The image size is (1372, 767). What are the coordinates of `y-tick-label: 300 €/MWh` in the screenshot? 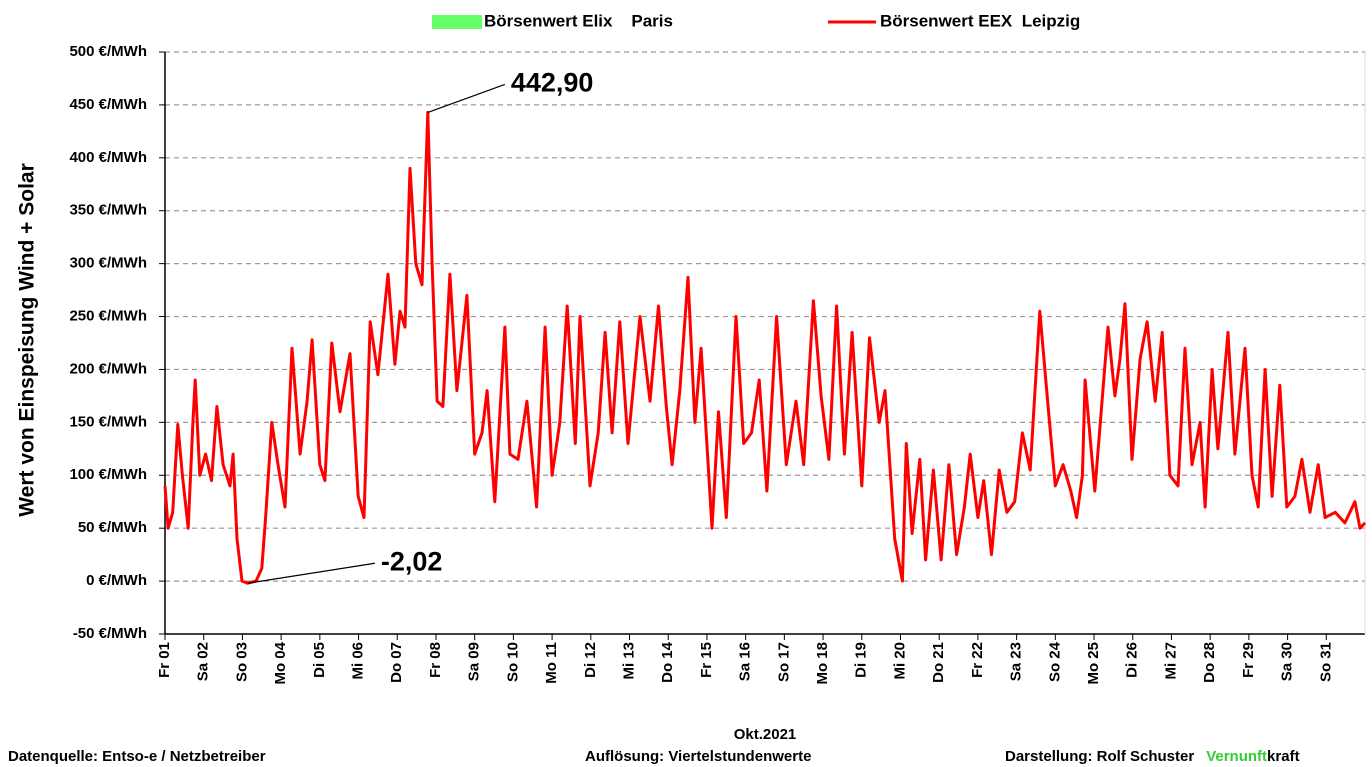 It's located at (108, 263).